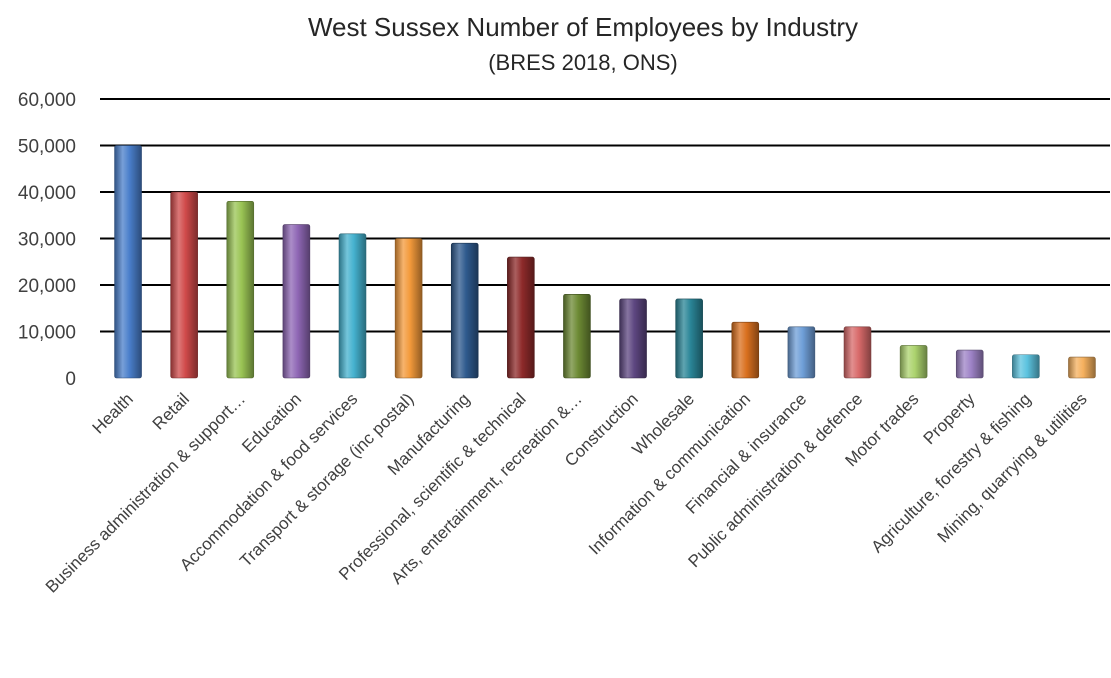  Describe the element at coordinates (47, 193) in the screenshot. I see `y-tick-label: 40,000` at that location.